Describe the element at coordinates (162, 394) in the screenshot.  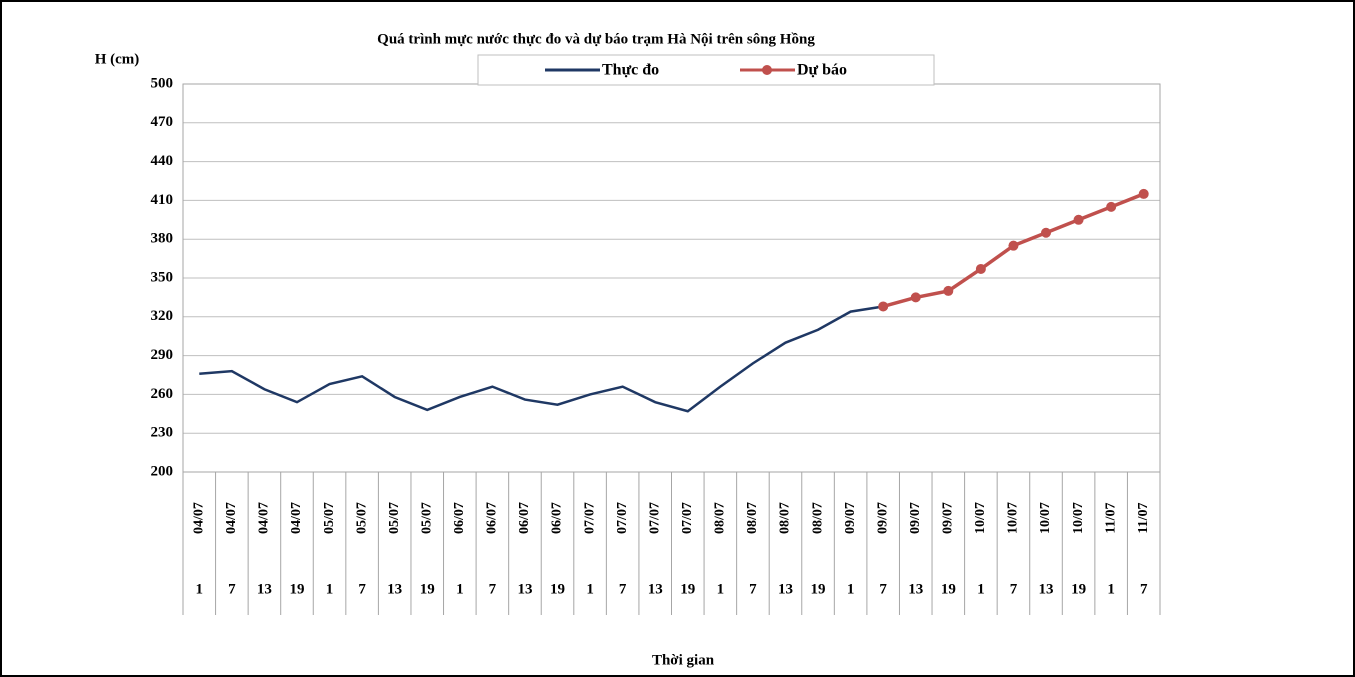
I see `y-tick-label: 260` at that location.